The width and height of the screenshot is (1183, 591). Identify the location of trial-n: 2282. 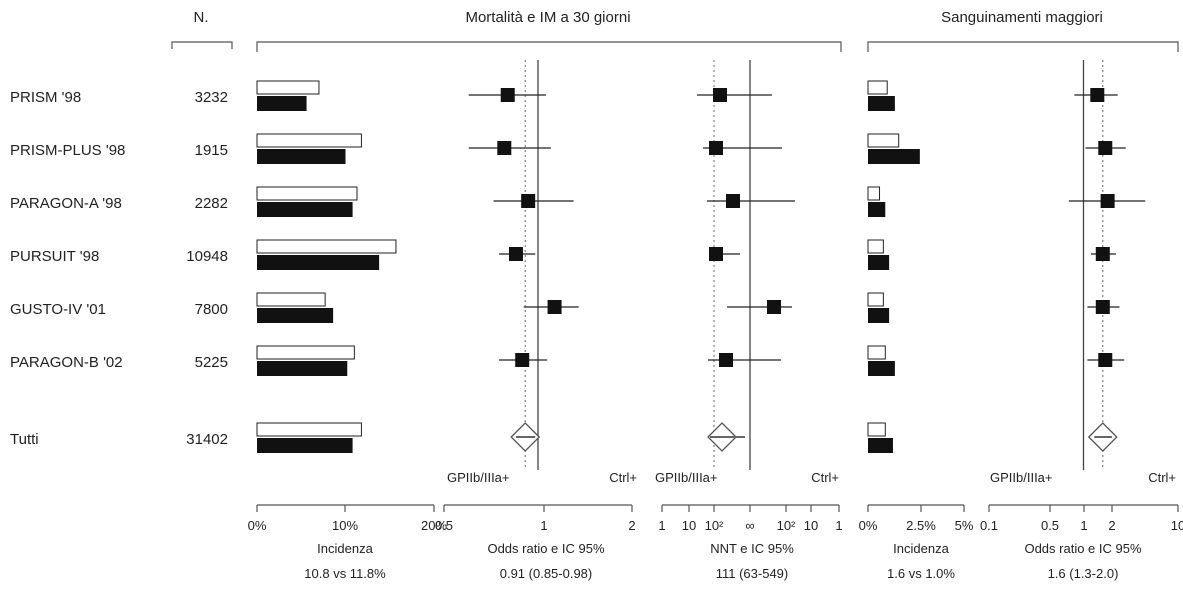
(211, 203).